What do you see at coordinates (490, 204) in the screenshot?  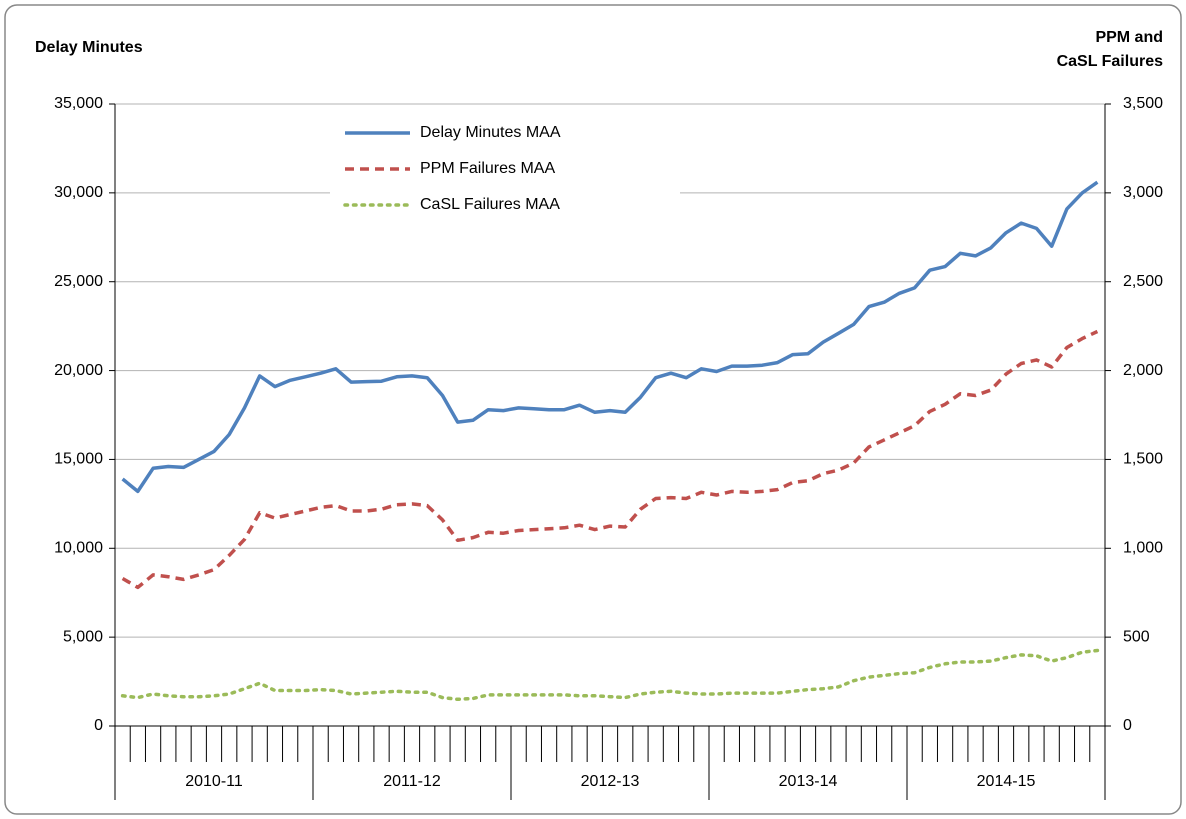 I see `legend-label: CaSL Failures MAA` at bounding box center [490, 204].